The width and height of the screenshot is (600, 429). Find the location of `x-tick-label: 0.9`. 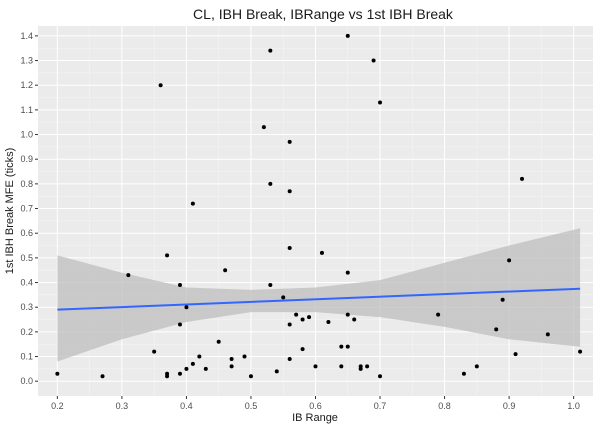

x-tick-label: 0.9 is located at coordinates (509, 406).